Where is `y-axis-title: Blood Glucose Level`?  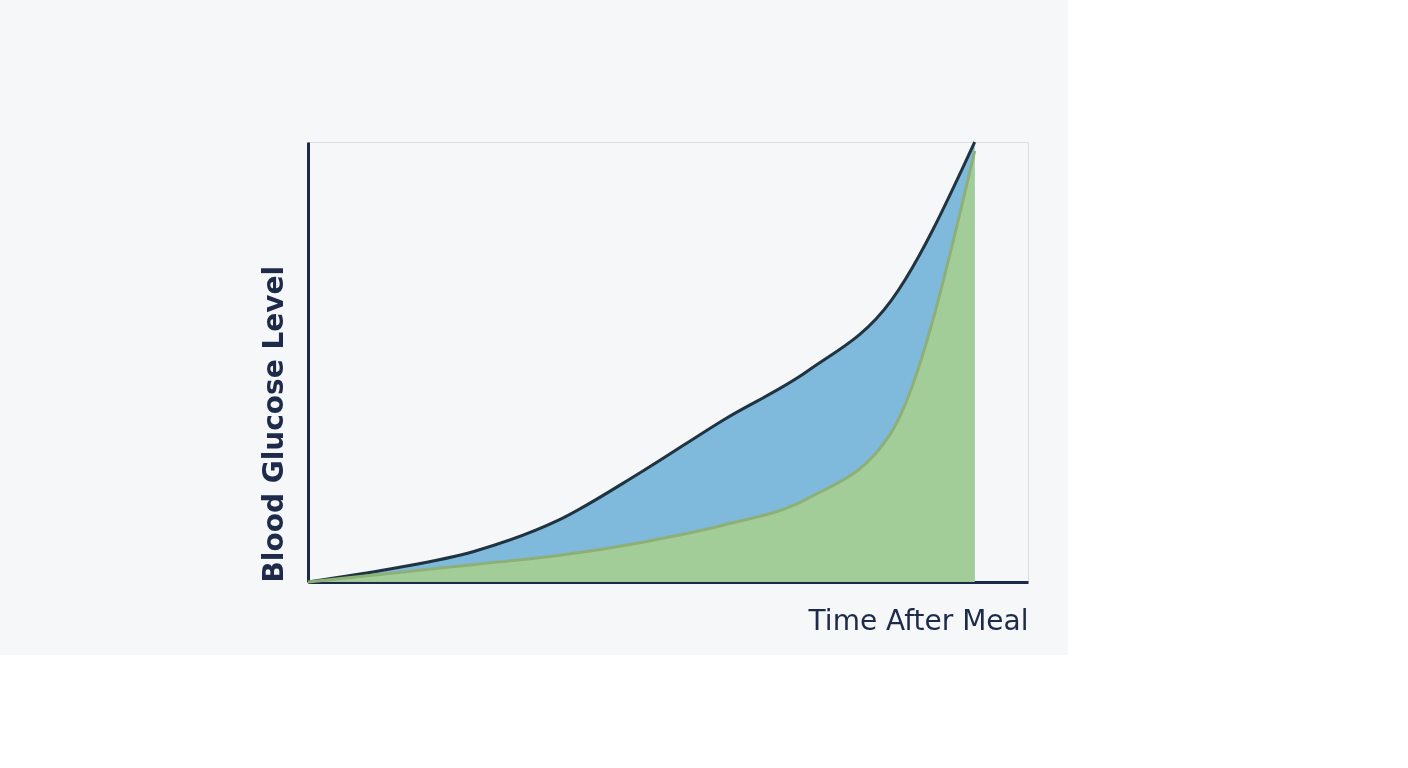 y-axis-title: Blood Glucose Level is located at coordinates (273, 424).